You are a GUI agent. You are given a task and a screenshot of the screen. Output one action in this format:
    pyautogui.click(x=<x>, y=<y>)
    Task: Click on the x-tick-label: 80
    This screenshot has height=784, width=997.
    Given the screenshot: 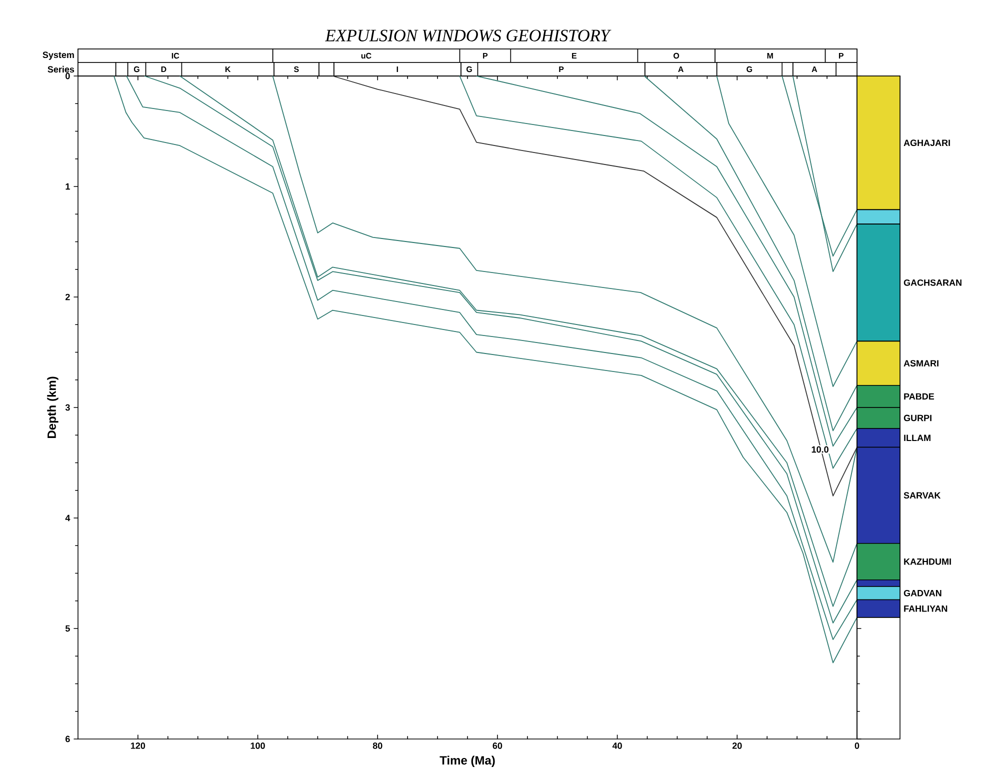 What is the action you would take?
    pyautogui.click(x=377, y=745)
    